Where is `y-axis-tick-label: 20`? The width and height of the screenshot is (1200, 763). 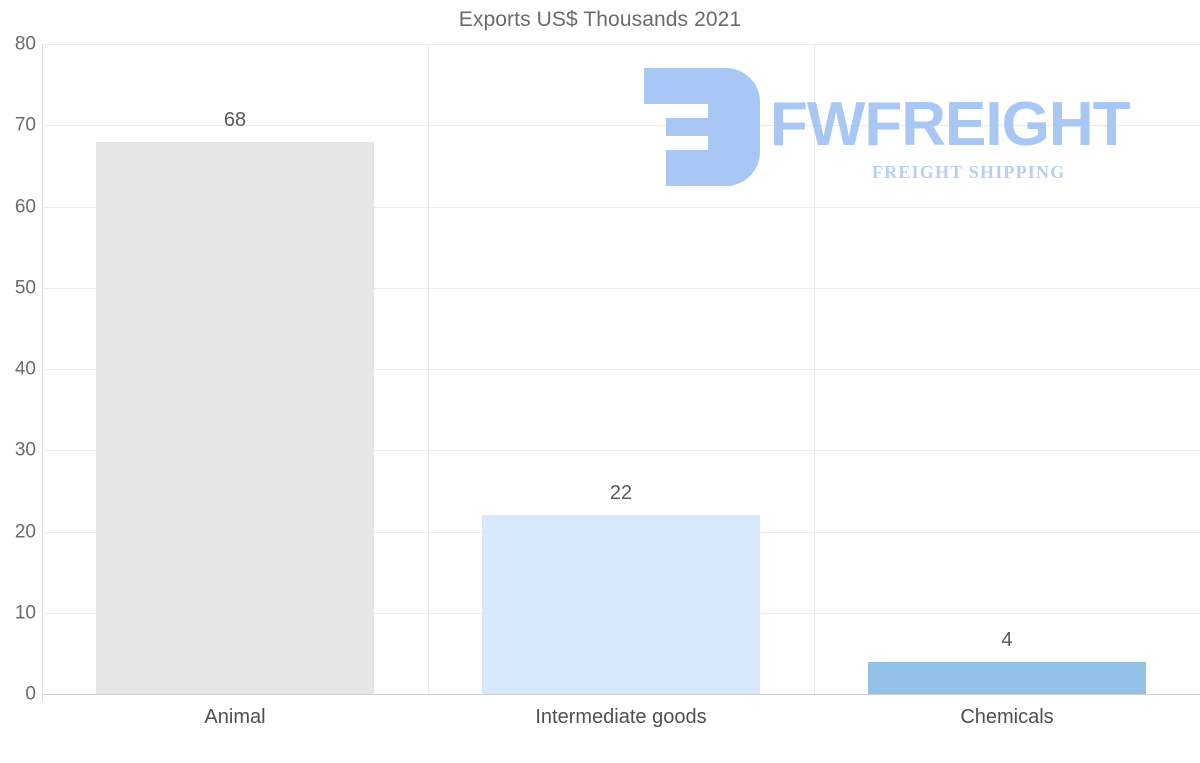 y-axis-tick-label: 20 is located at coordinates (25, 531).